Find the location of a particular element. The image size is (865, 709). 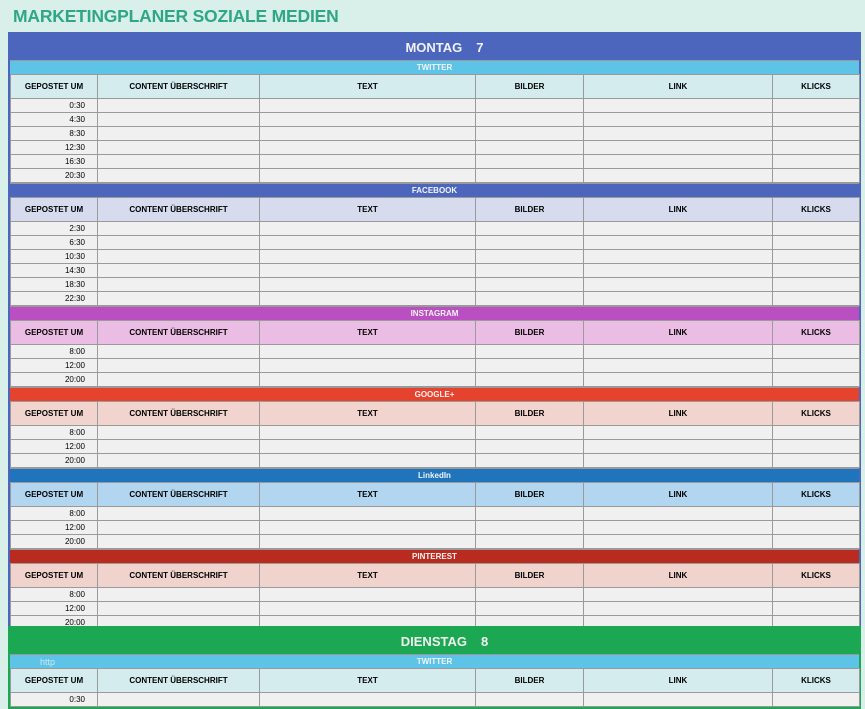

time-cell: 20:00 is located at coordinates (54, 460).